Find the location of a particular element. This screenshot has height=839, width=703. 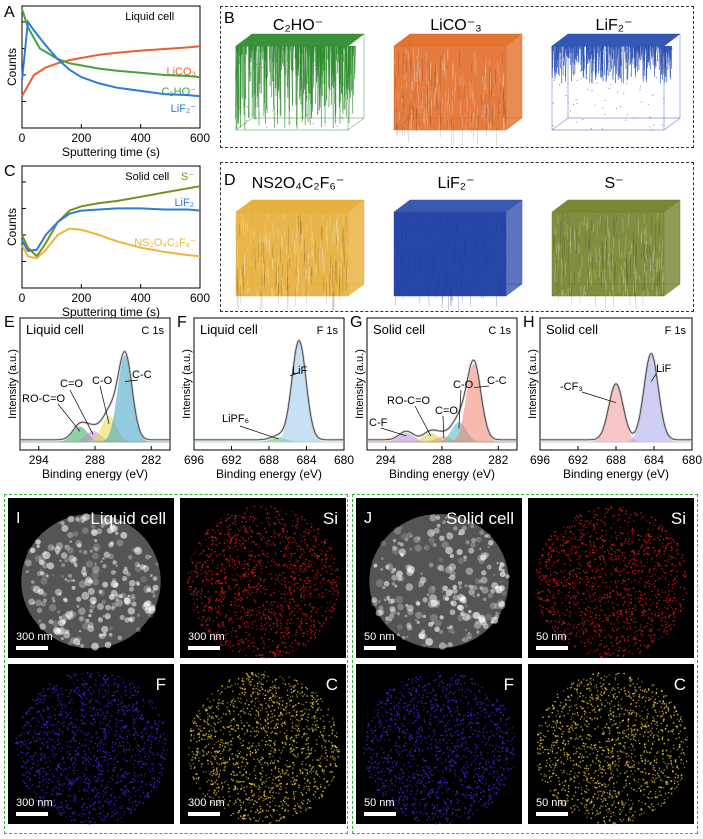

y-axis-title: Intensity (a.u.) is located at coordinates (360, 384).